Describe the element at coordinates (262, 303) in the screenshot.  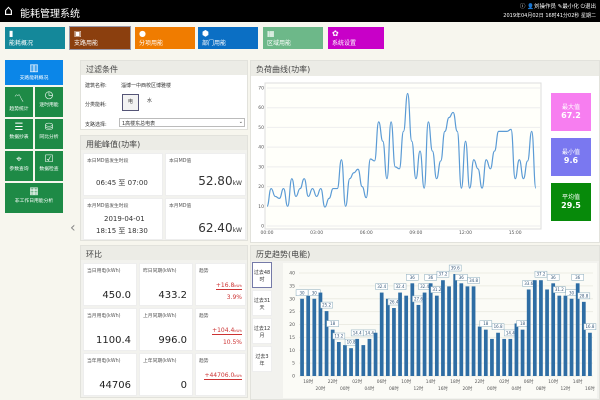
I see `history-range-button-1: 过去31天` at that location.